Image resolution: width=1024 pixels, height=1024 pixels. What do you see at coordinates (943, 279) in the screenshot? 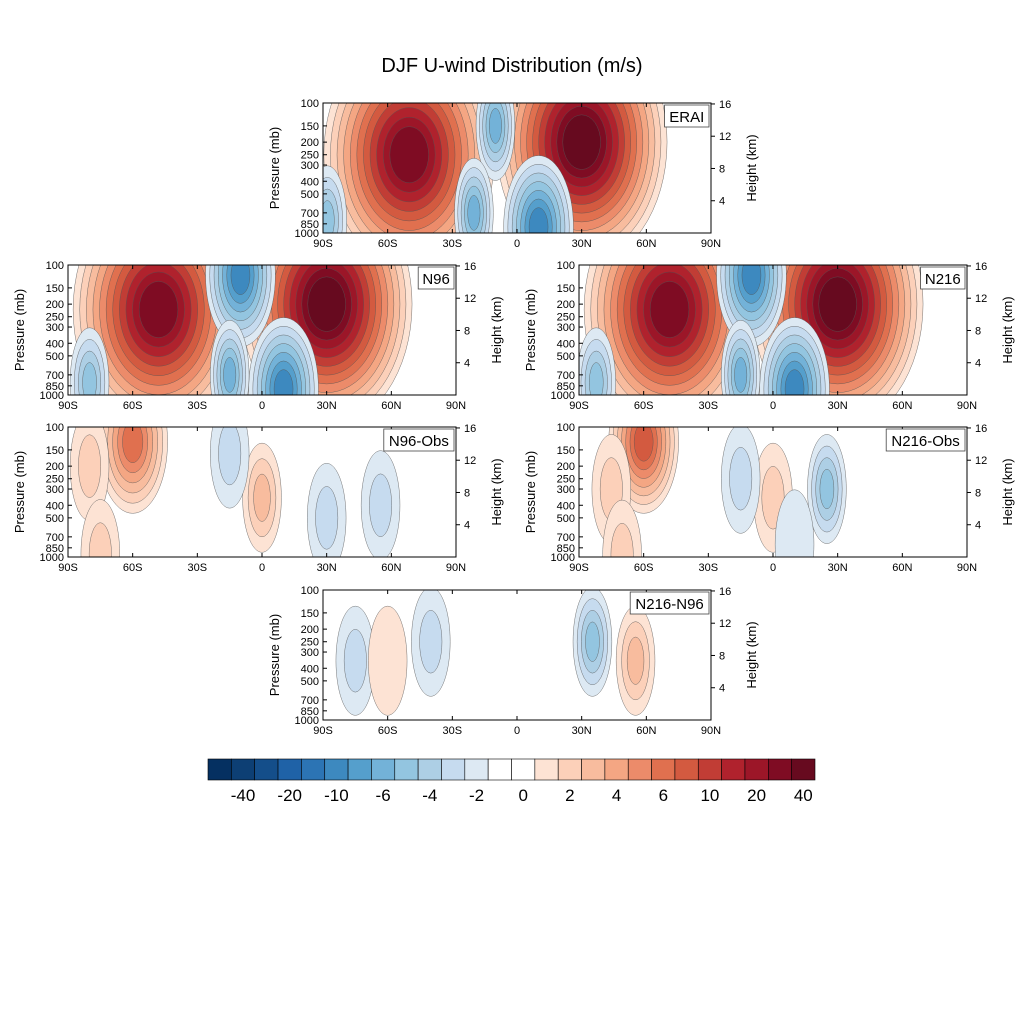
I see `panel-label: N216` at bounding box center [943, 279].